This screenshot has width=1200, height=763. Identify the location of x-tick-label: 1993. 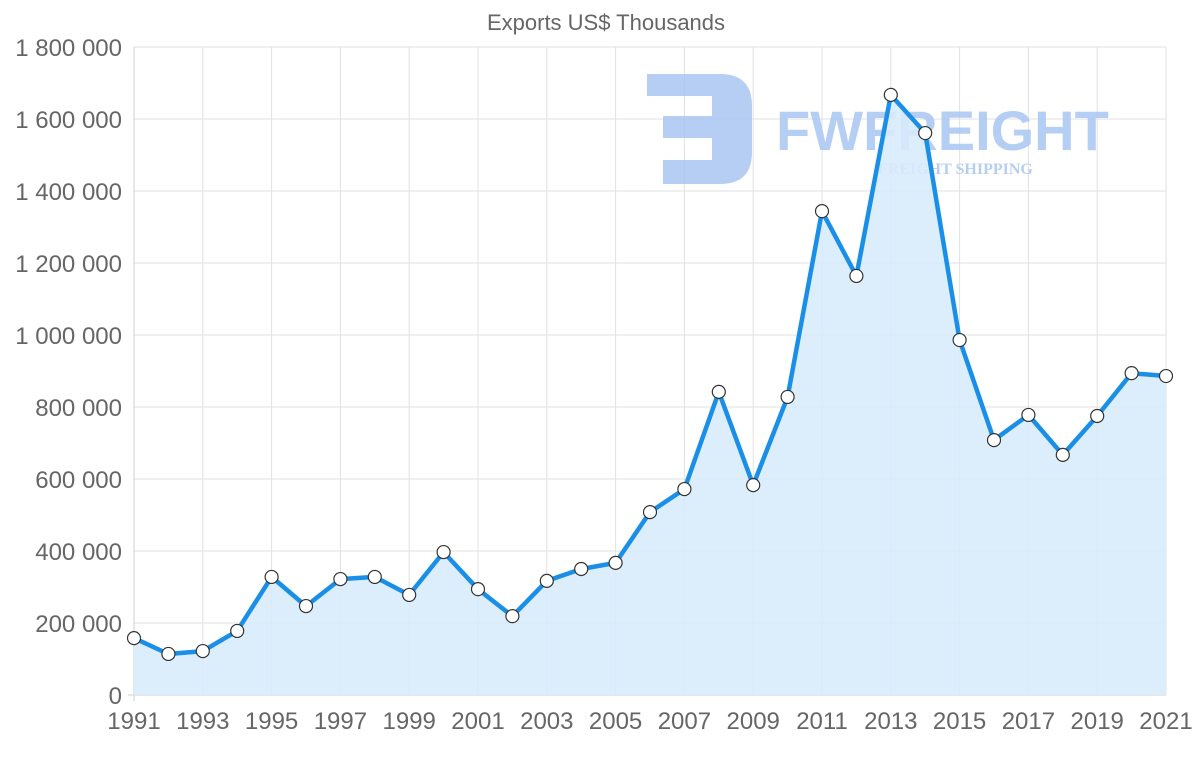
(202, 721).